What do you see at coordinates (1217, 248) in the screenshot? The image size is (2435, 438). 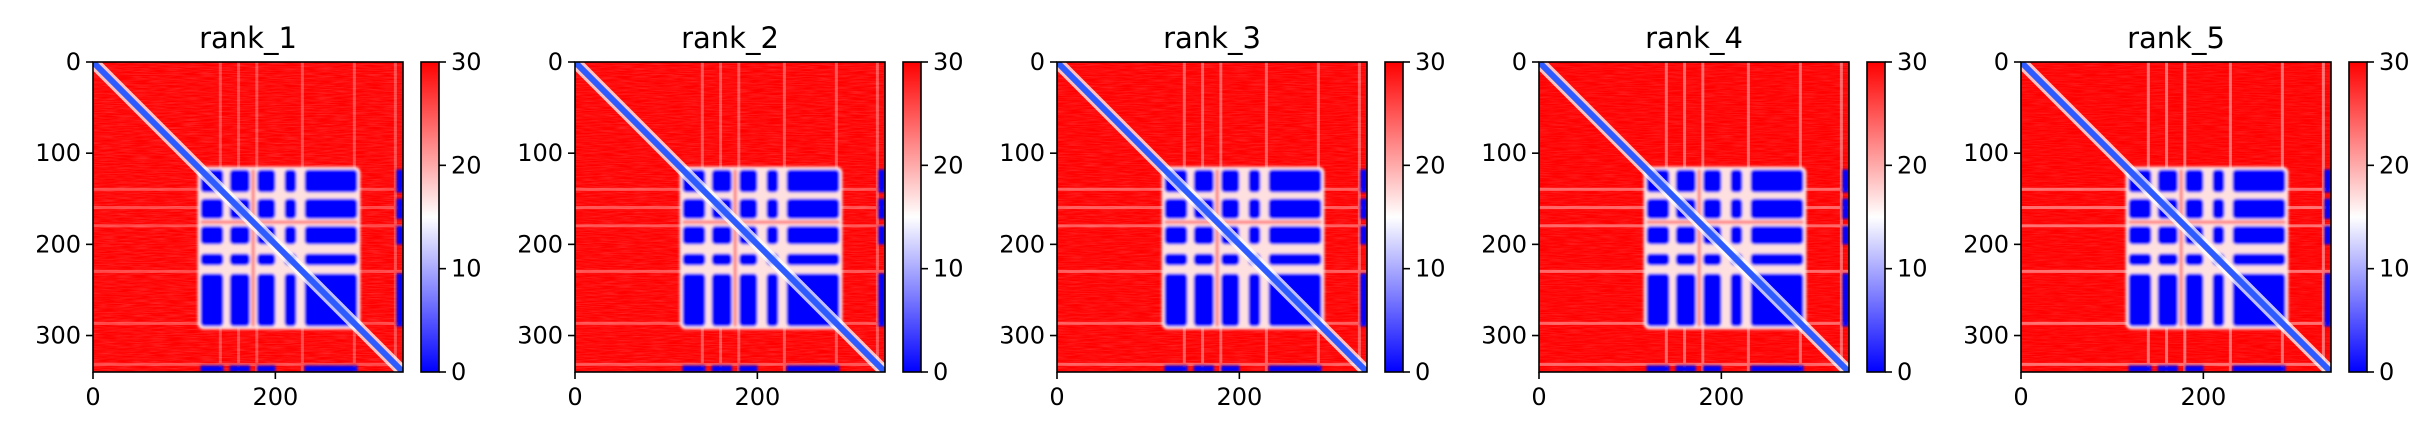 I see `block-separator-v` at bounding box center [1217, 248].